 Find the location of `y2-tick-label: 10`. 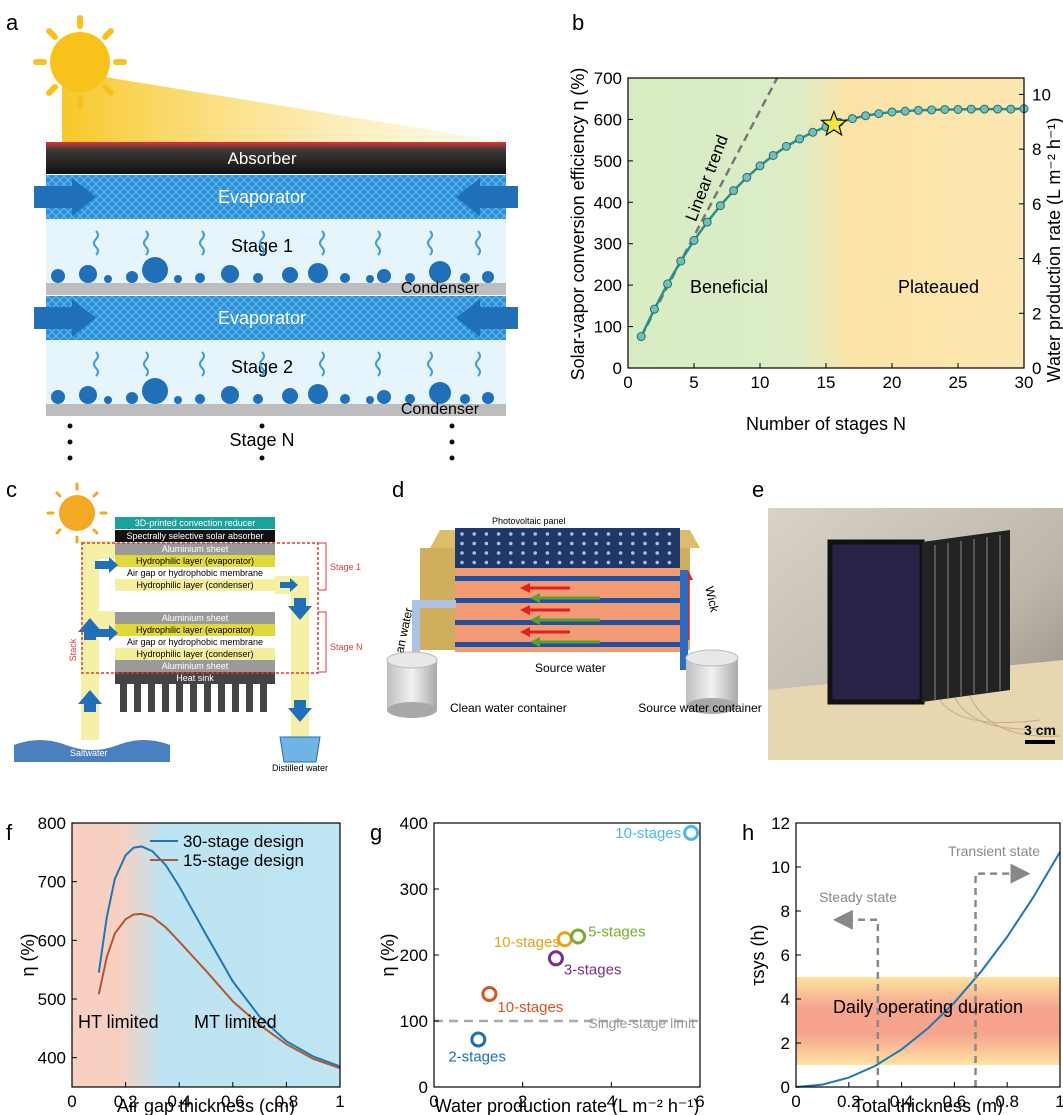

y2-tick-label: 10 is located at coordinates (1041, 94).